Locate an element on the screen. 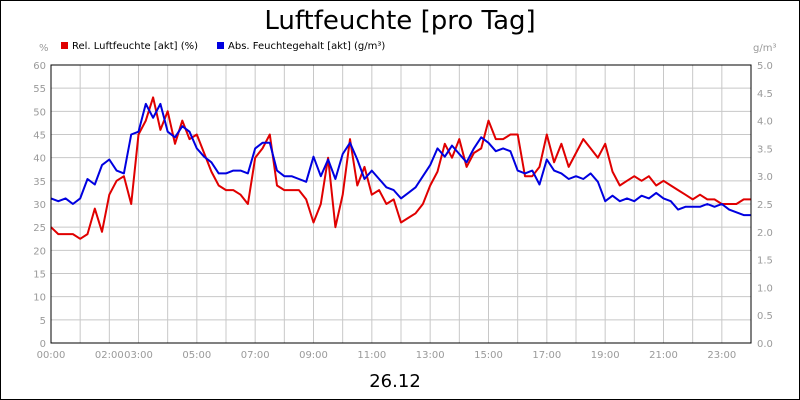 This screenshot has height=400, width=800. y-left-tick-label: 55 is located at coordinates (39, 89).